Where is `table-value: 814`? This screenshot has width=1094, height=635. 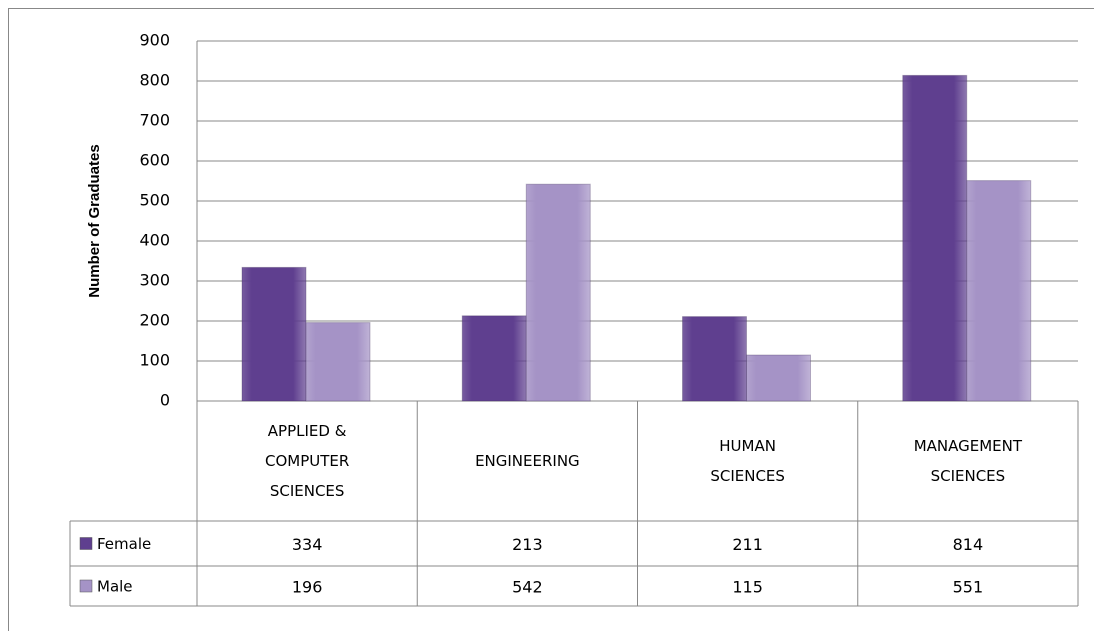 table-value: 814 is located at coordinates (968, 544).